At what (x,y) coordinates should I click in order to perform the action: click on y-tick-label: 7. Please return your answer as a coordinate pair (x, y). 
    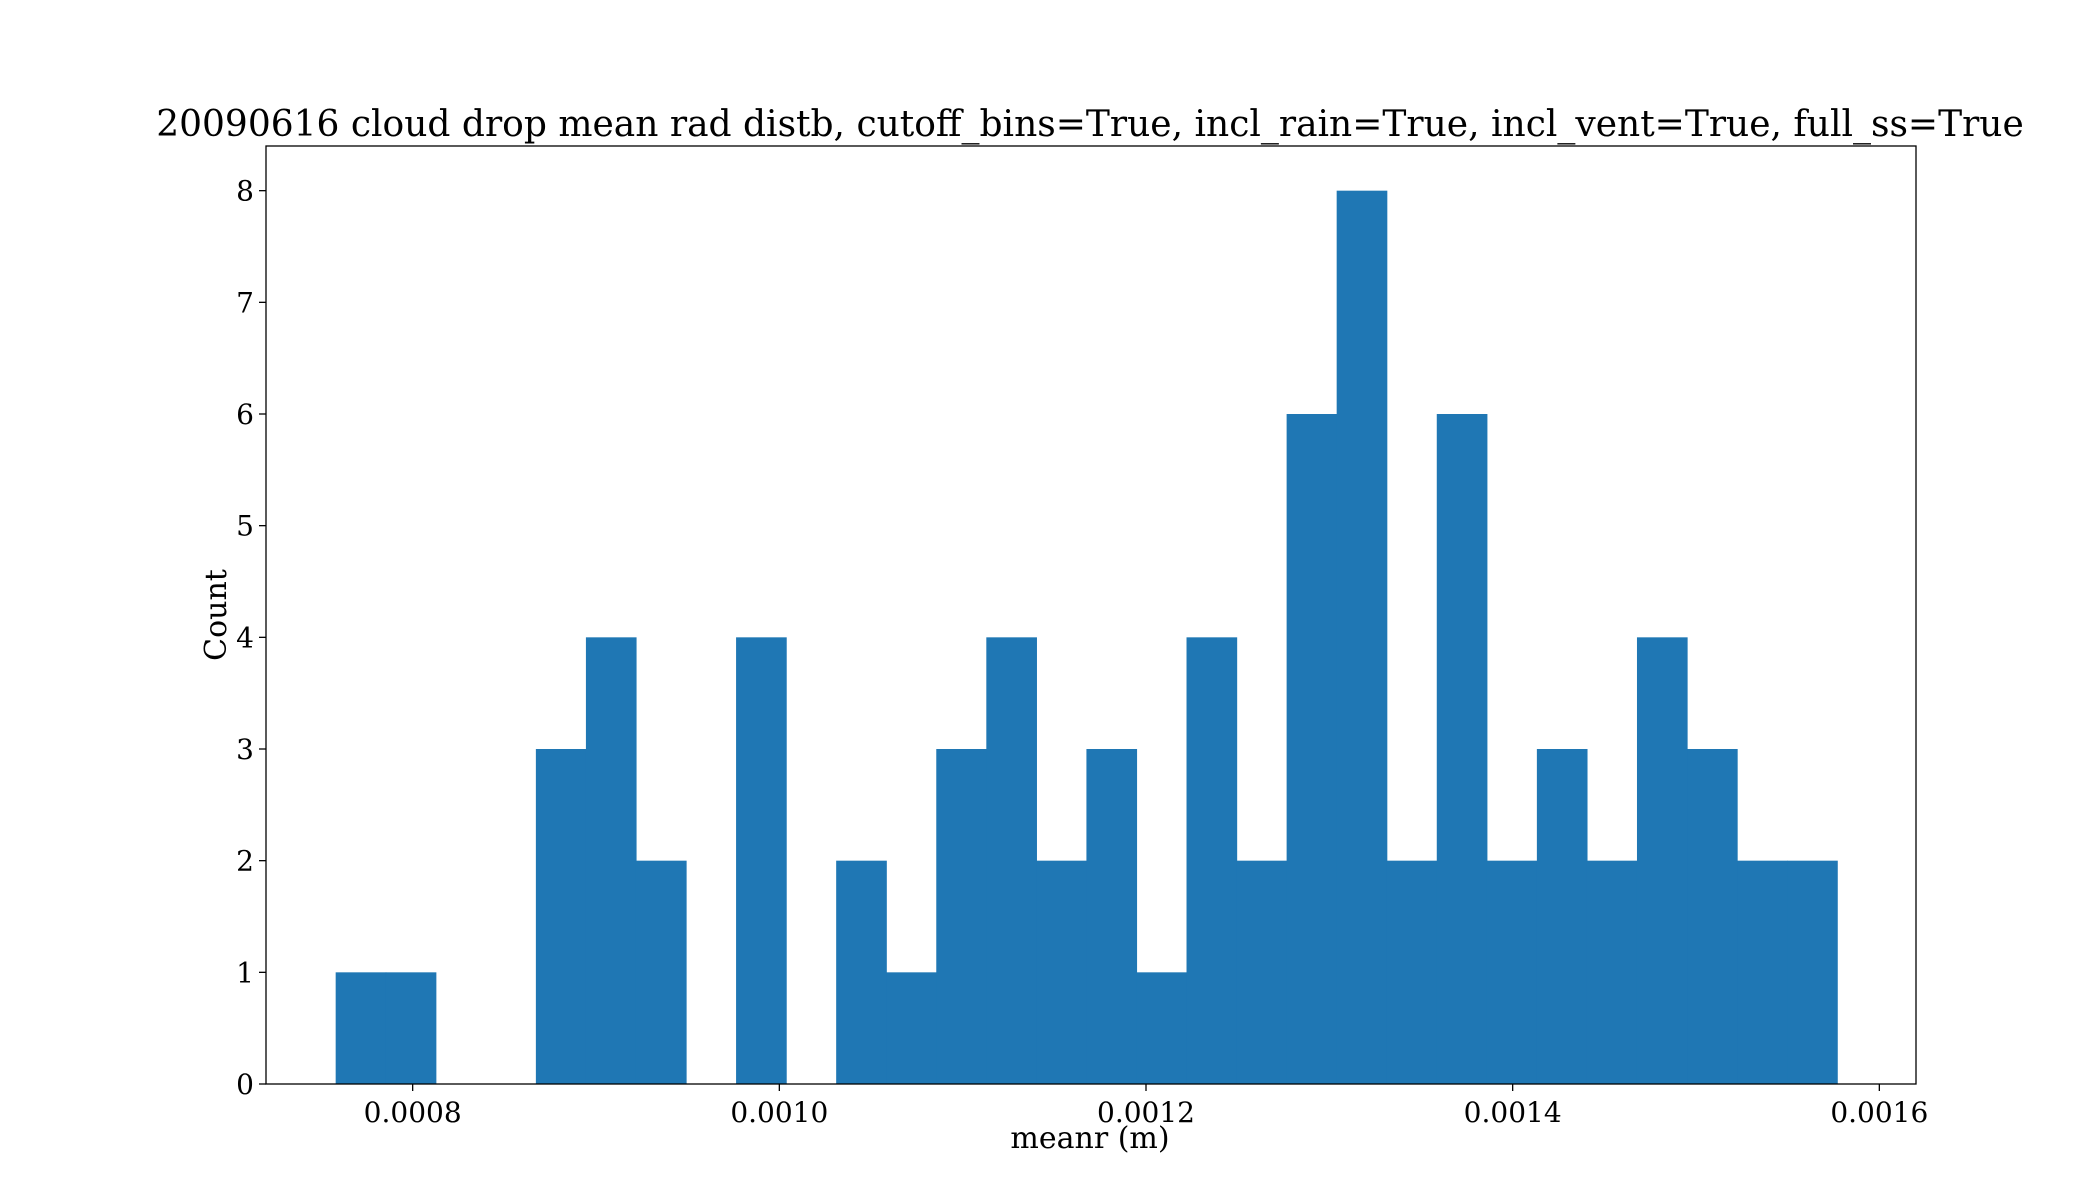
    Looking at the image, I should click on (245, 302).